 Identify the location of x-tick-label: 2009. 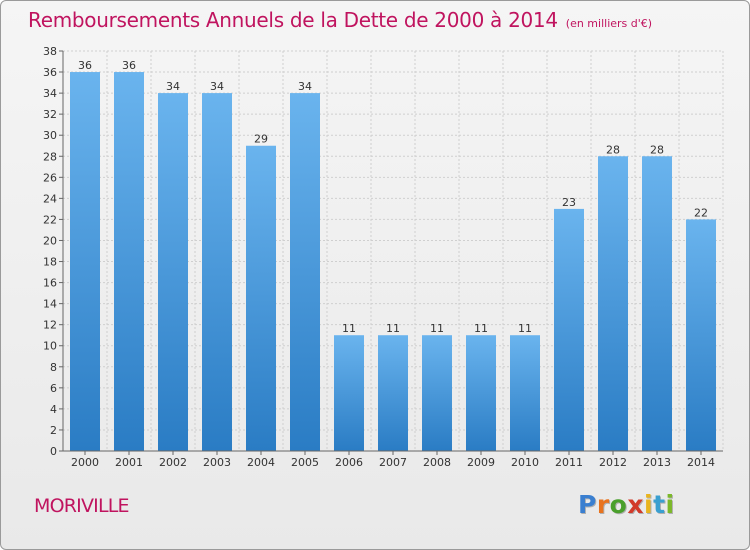
(481, 462).